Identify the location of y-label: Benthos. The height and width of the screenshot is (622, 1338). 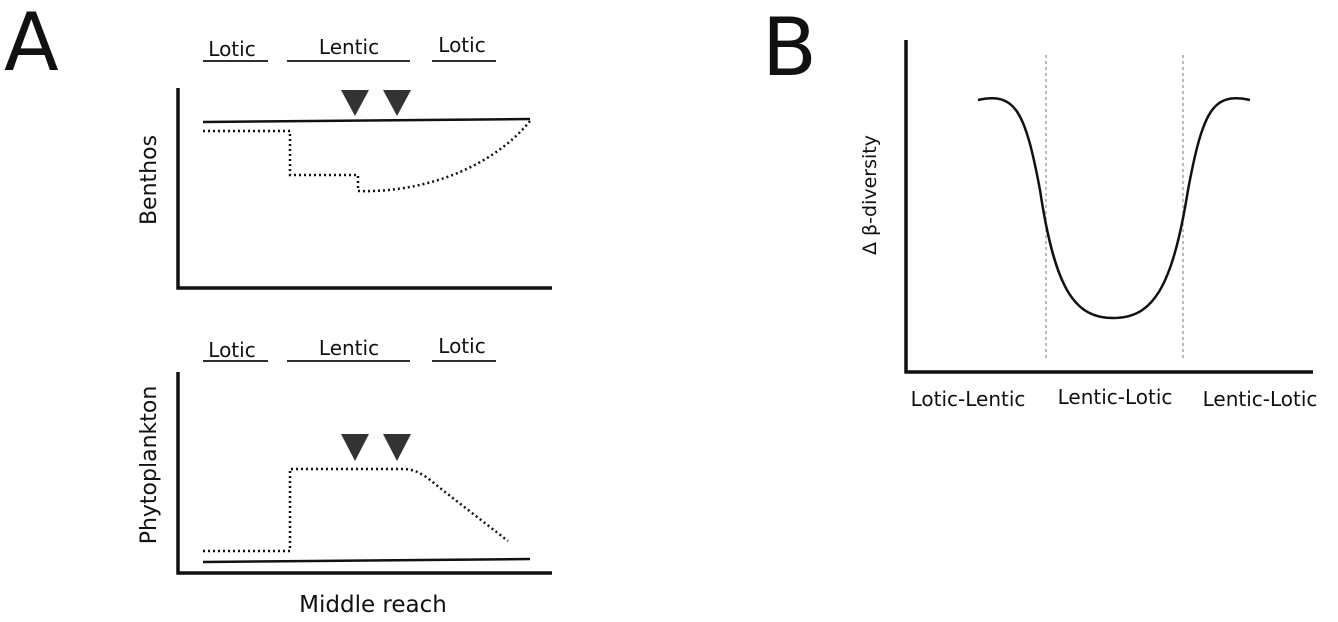
(149, 180).